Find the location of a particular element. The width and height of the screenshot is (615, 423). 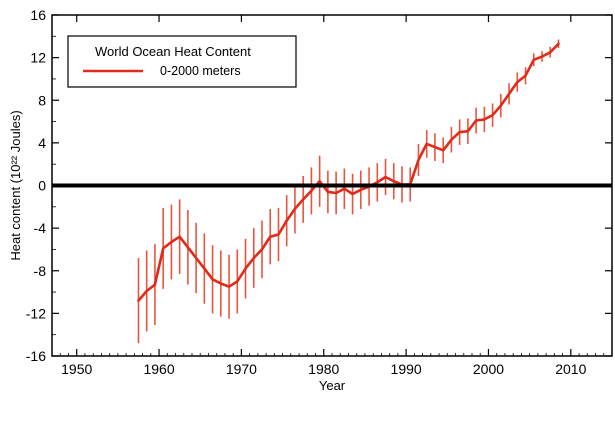

legend-series-label: 0-2000 meters is located at coordinates (200, 71).